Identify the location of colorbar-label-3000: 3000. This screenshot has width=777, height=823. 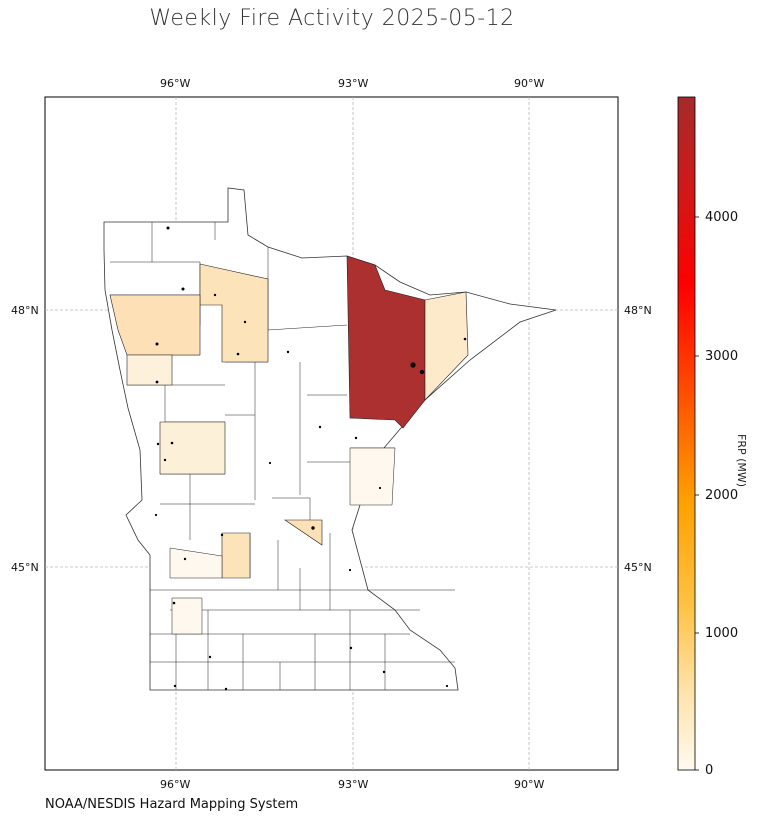
(722, 356).